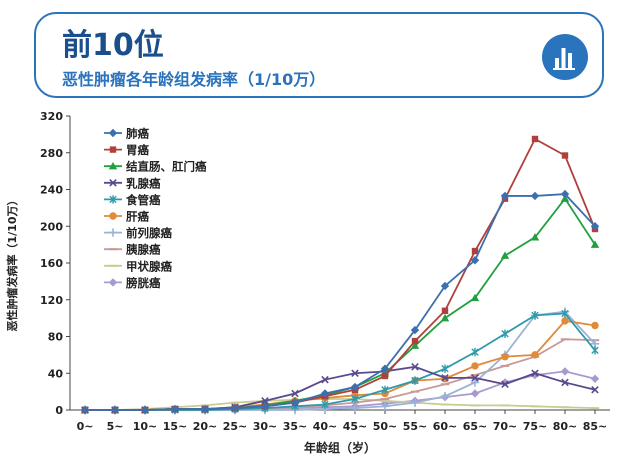 The width and height of the screenshot is (640, 462). I want to click on y-tick-label: 240, so click(51, 190).